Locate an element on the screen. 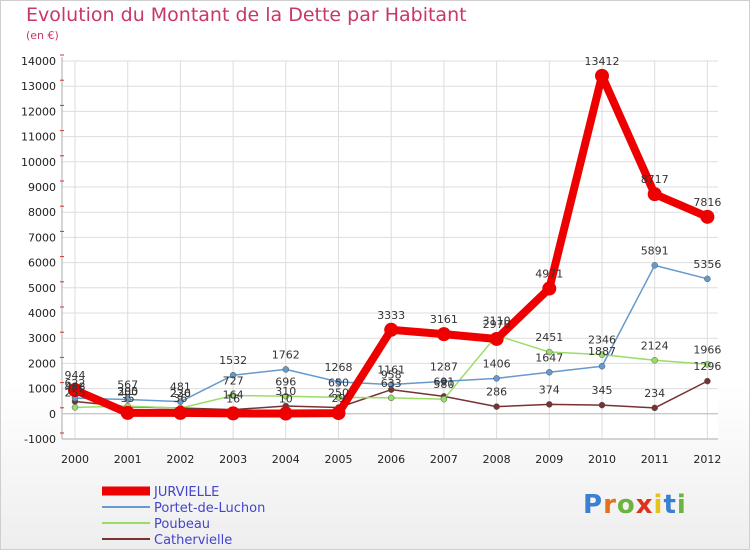  y-tick-label: 8000 is located at coordinates (42, 212).